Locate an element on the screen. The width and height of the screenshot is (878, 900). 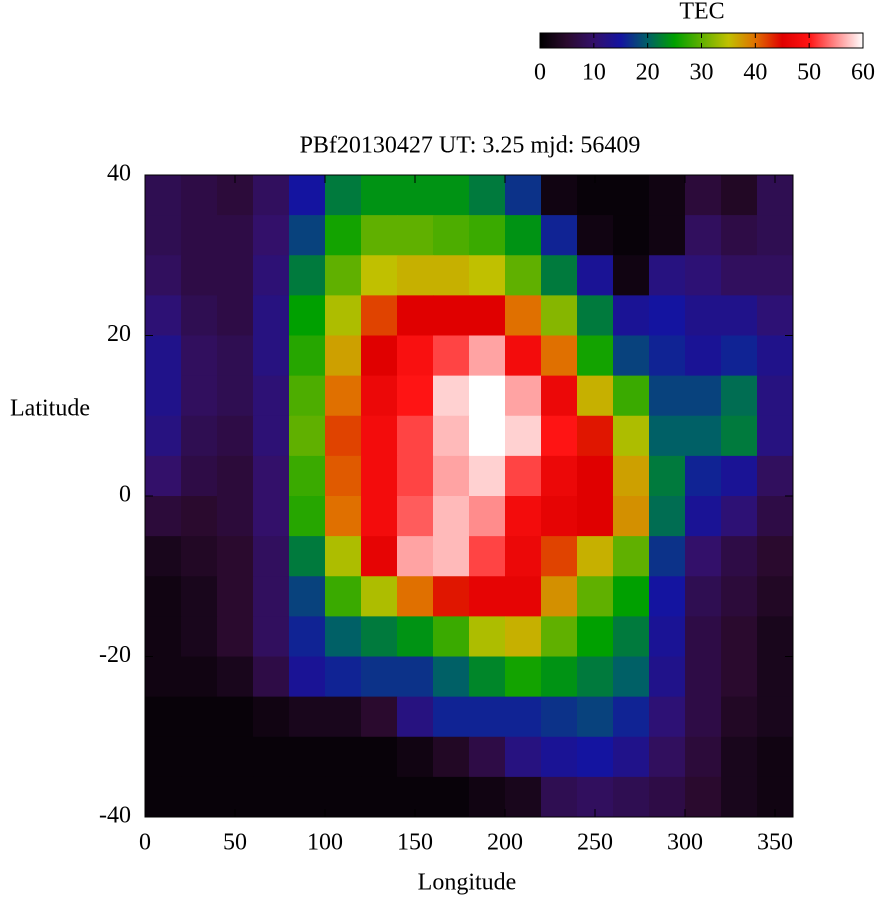
colorbar-tick-label: 40 is located at coordinates (755, 73).